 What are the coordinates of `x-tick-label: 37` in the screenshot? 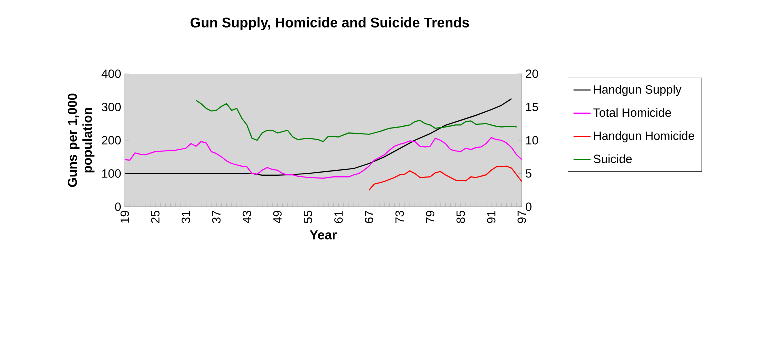 It's located at (216, 217).